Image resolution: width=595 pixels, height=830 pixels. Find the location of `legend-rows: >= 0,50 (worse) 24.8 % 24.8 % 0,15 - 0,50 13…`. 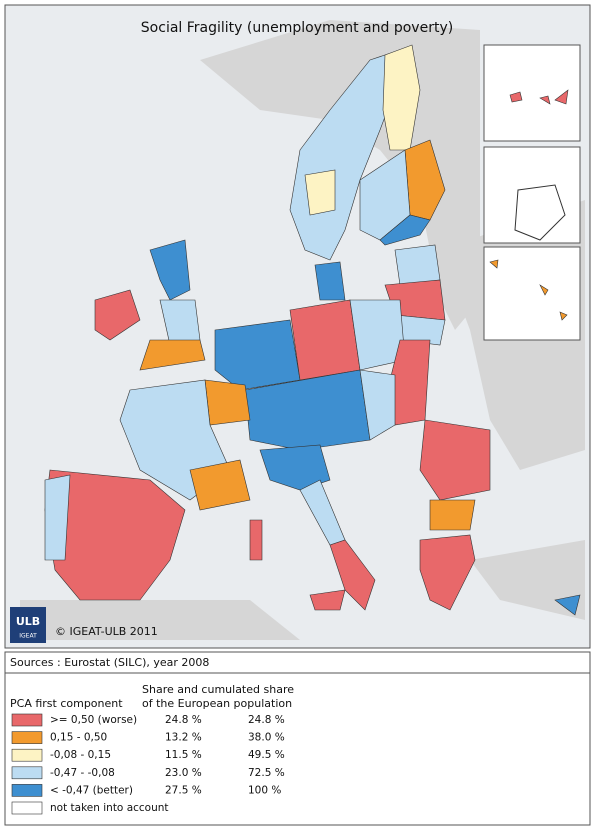

legend-rows: >= 0,50 (worse) 24.8 % 24.8 % 0,15 - 0,50 13… is located at coordinates (148, 764).